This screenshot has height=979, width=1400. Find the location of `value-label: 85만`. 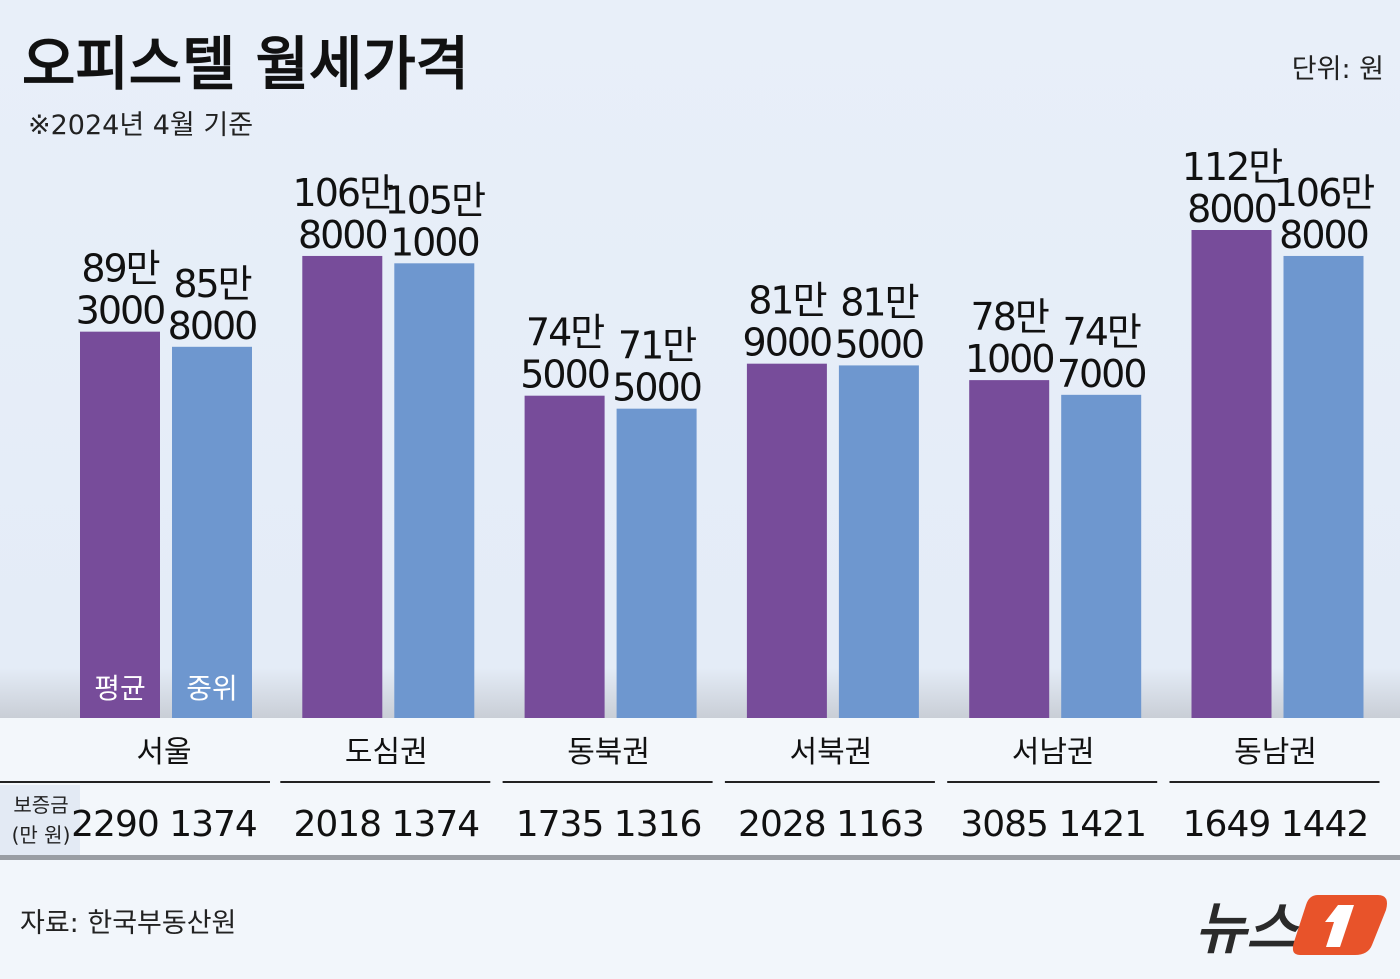

value-label: 85만 is located at coordinates (212, 284).